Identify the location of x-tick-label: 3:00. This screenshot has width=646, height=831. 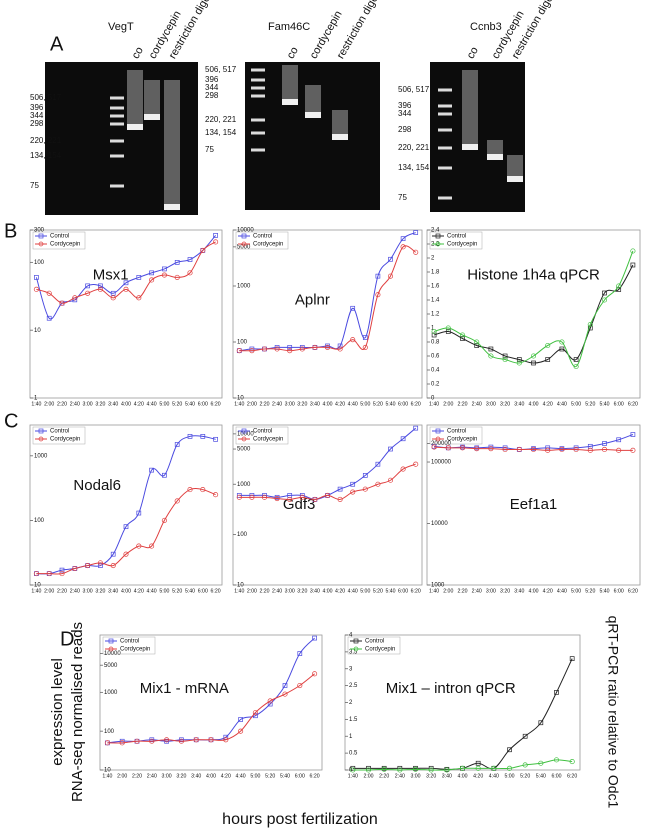
(290, 591).